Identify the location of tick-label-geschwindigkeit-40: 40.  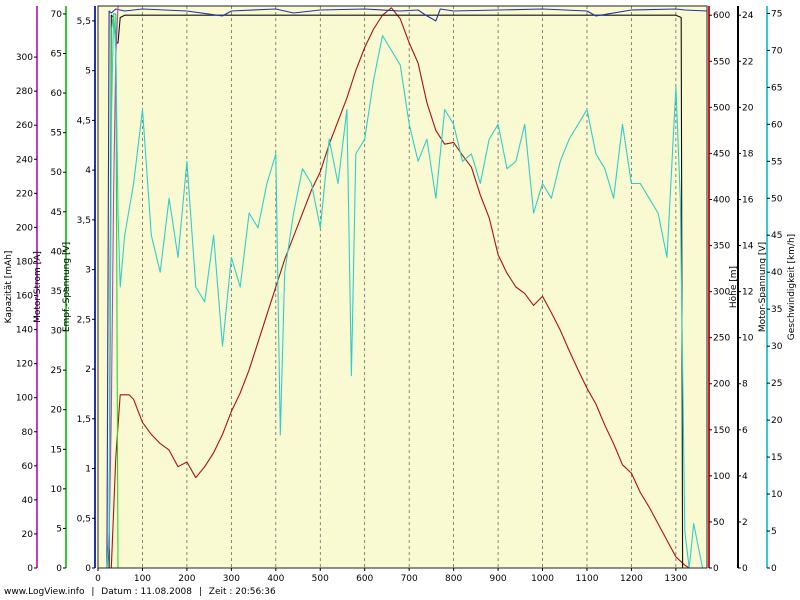
(777, 273).